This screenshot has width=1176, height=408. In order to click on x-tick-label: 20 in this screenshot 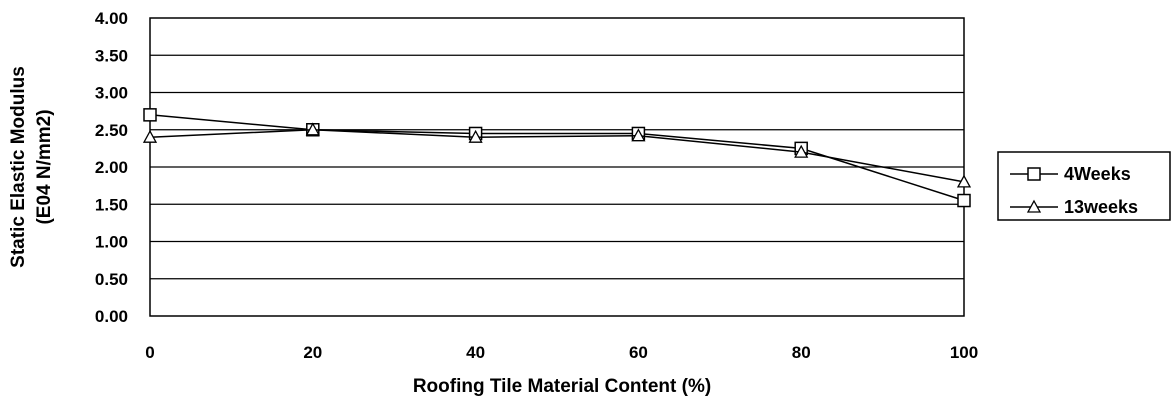, I will do `click(312, 352)`.